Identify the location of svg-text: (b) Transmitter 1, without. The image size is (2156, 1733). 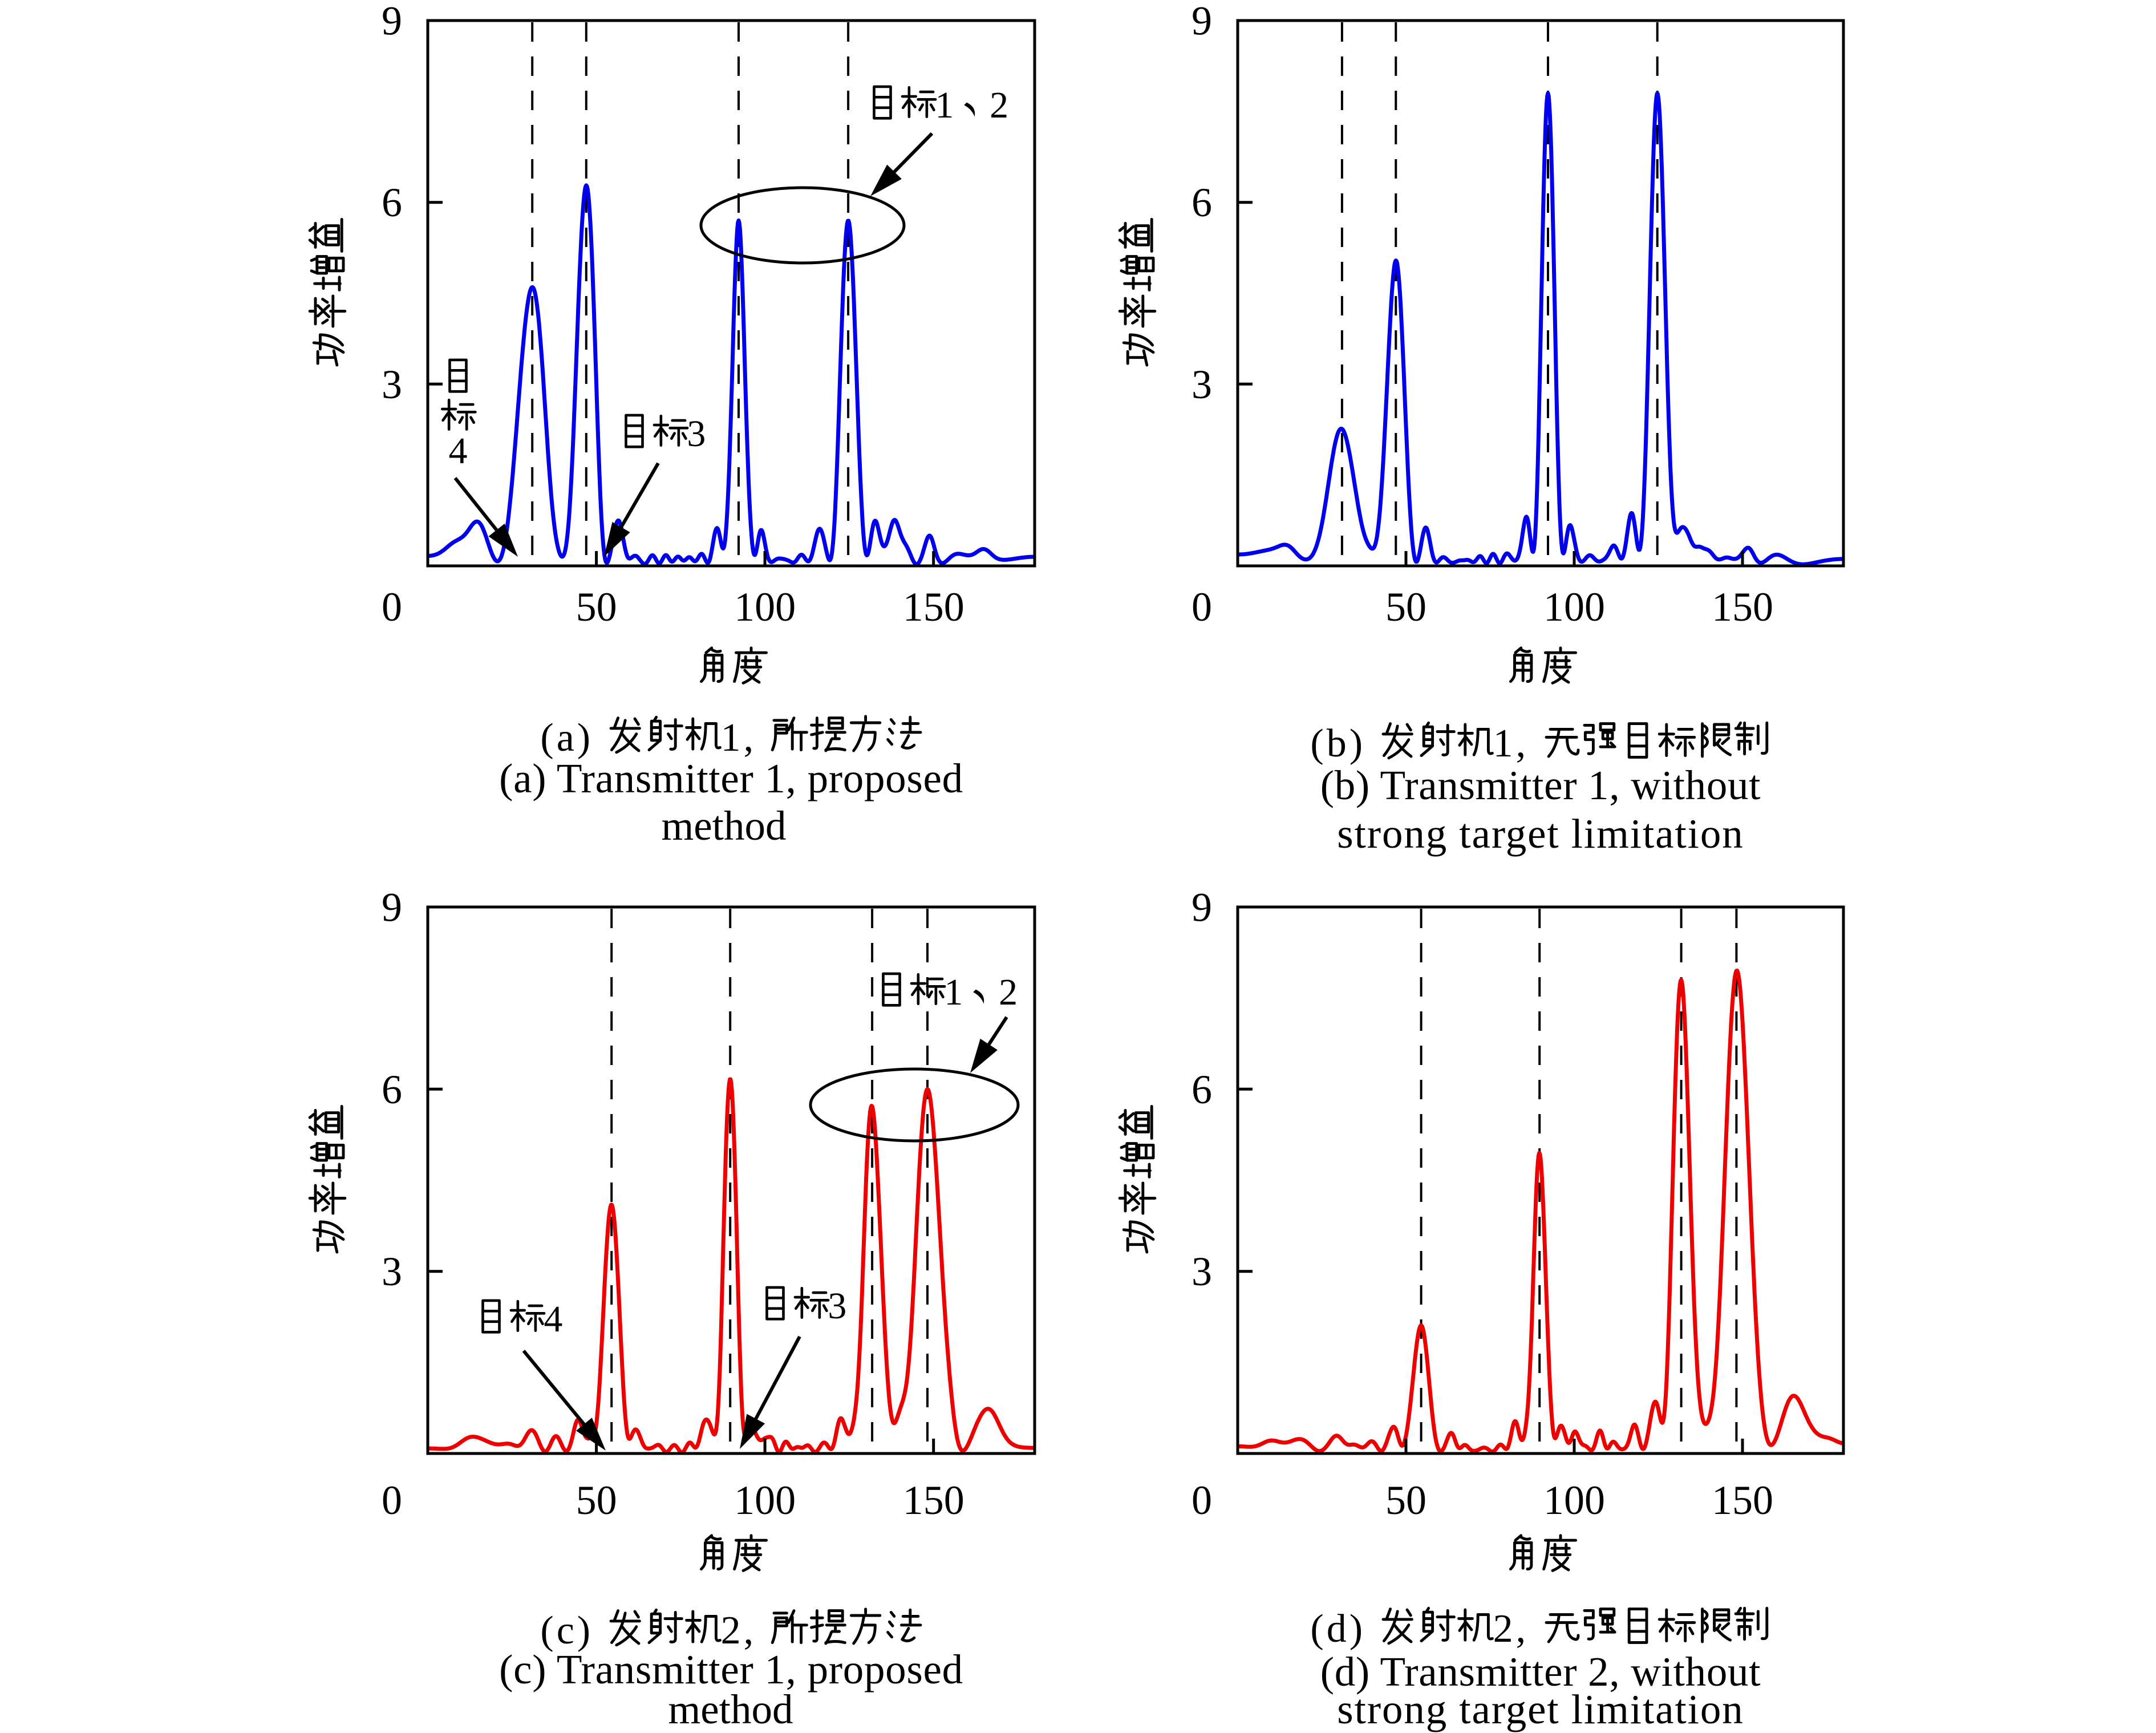
(1540, 785).